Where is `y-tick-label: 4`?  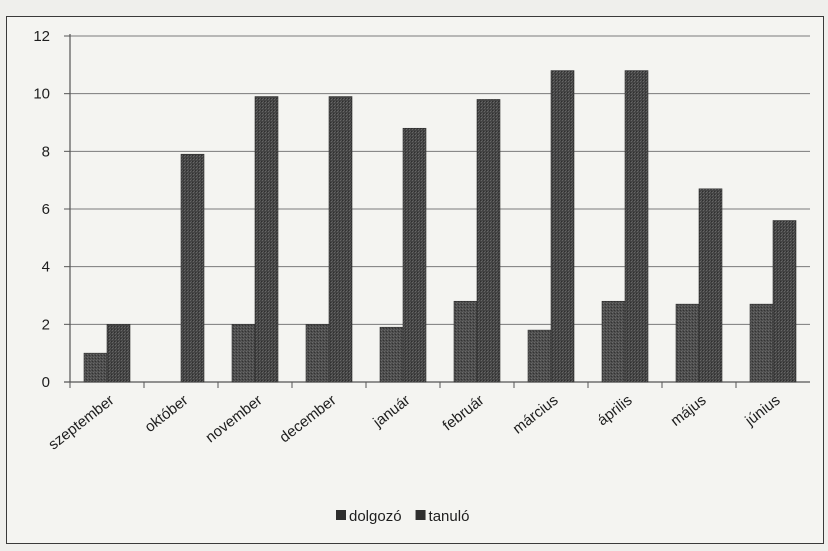
y-tick-label: 4 is located at coordinates (46, 267).